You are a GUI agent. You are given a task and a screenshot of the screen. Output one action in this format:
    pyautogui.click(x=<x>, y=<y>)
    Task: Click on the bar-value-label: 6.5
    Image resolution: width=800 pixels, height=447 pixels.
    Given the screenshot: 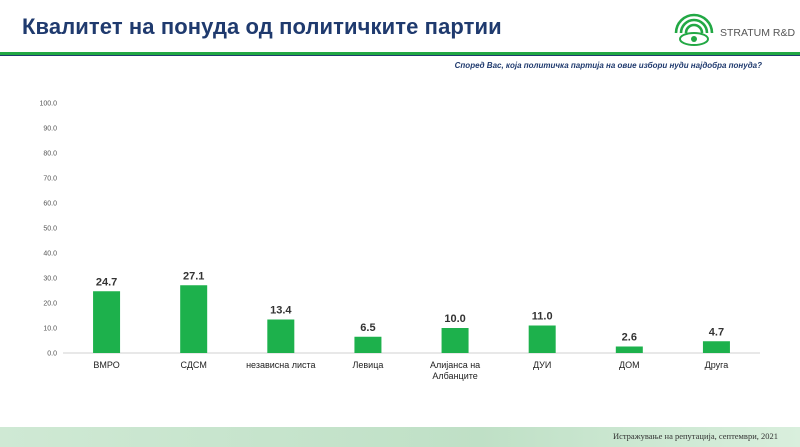 What is the action you would take?
    pyautogui.click(x=367, y=328)
    